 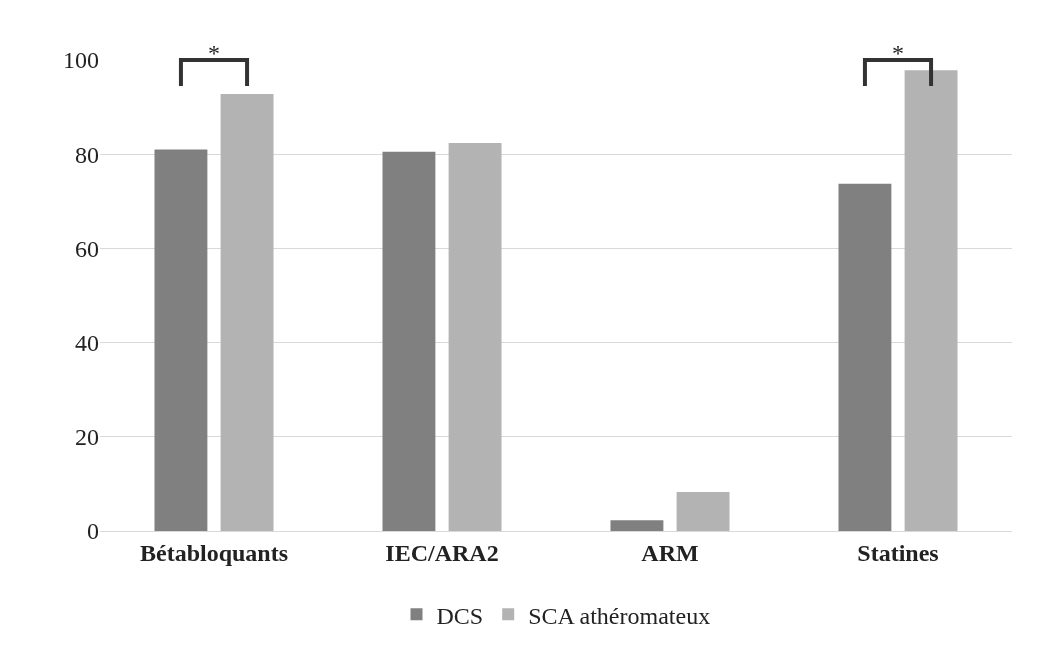 I want to click on legend-label: DCS, so click(x=460, y=615).